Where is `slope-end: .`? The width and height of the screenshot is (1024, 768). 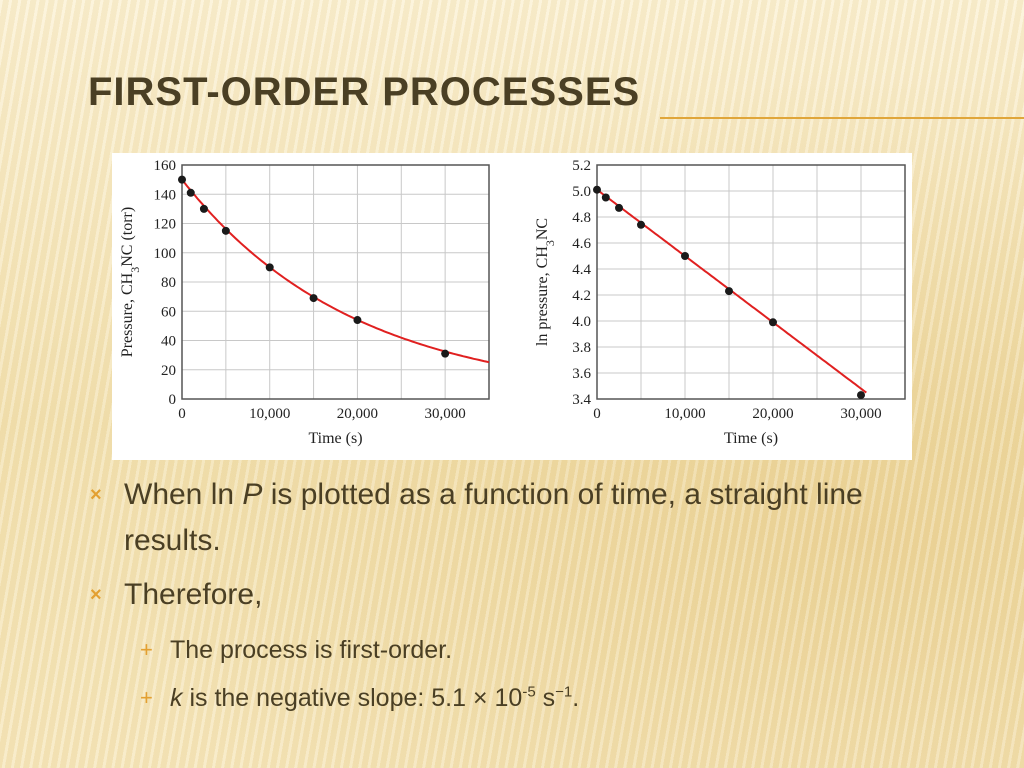
slope-end: . is located at coordinates (576, 698).